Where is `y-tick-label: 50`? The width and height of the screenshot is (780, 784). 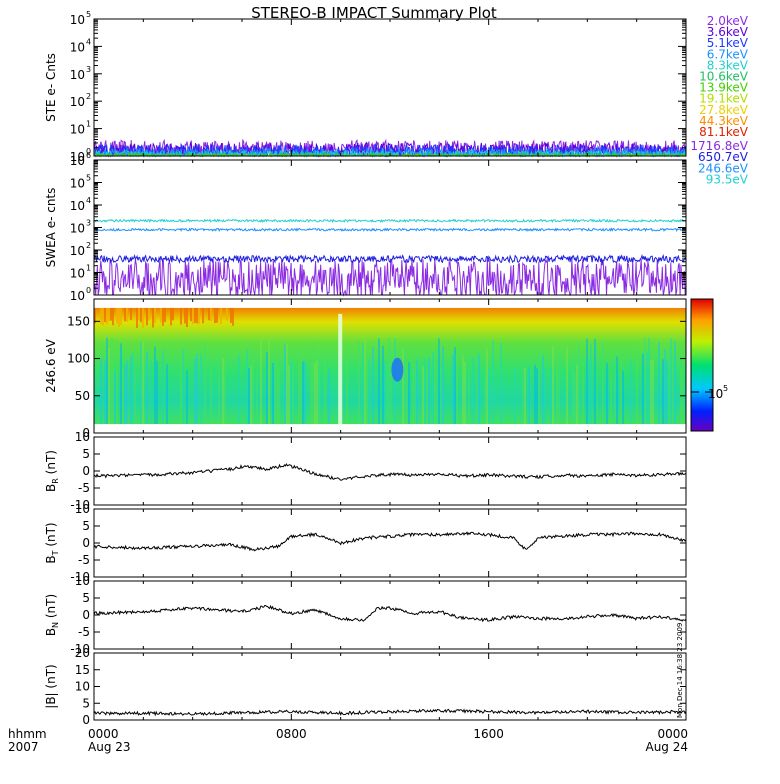 y-tick-label: 50 is located at coordinates (82, 396).